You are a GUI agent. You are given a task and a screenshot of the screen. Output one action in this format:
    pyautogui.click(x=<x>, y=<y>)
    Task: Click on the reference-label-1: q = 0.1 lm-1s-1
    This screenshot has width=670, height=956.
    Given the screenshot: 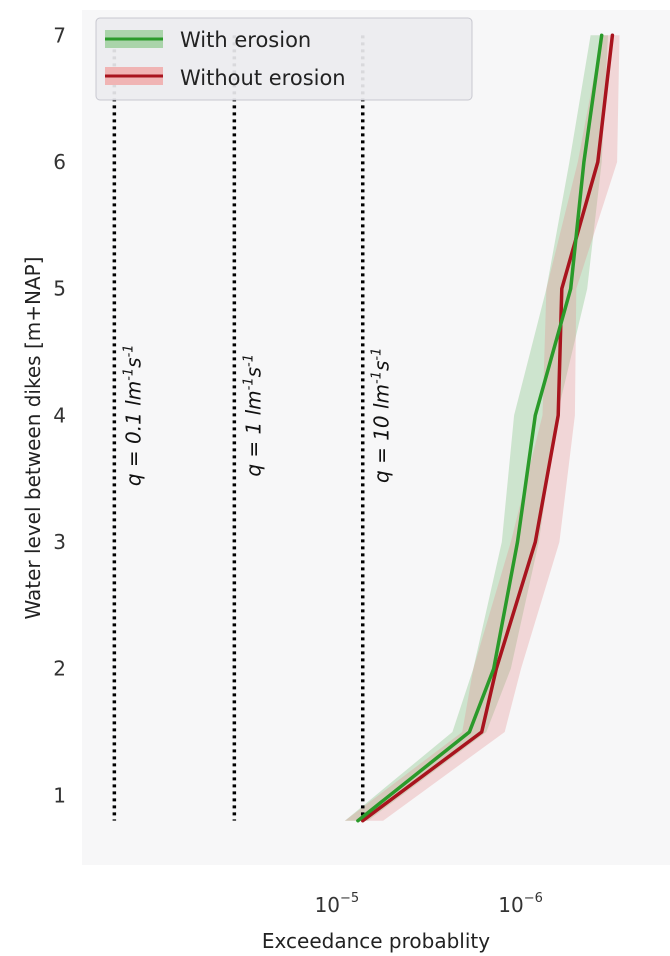 What is the action you would take?
    pyautogui.click(x=133, y=415)
    